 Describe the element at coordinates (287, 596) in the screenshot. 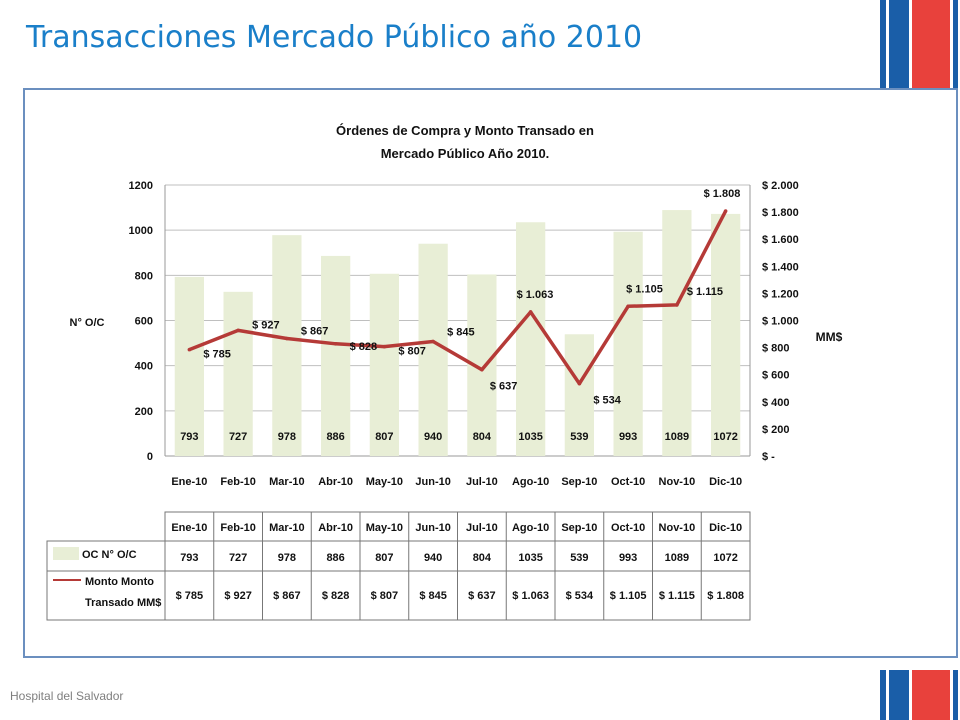

I see `table-line-value-cell: $ 867` at that location.